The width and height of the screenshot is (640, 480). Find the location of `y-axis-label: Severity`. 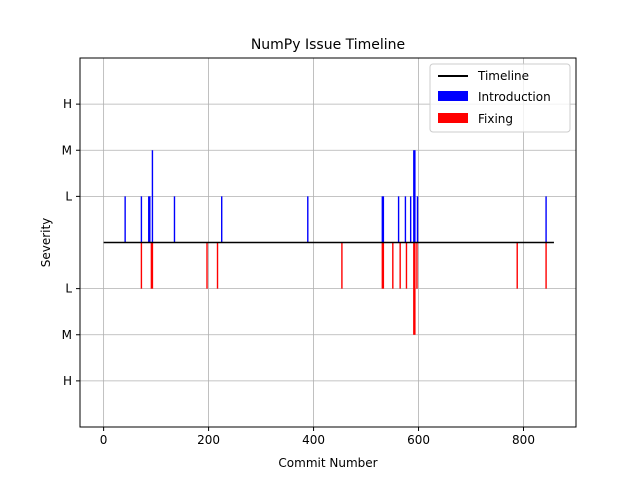

y-axis-label: Severity is located at coordinates (46, 243).